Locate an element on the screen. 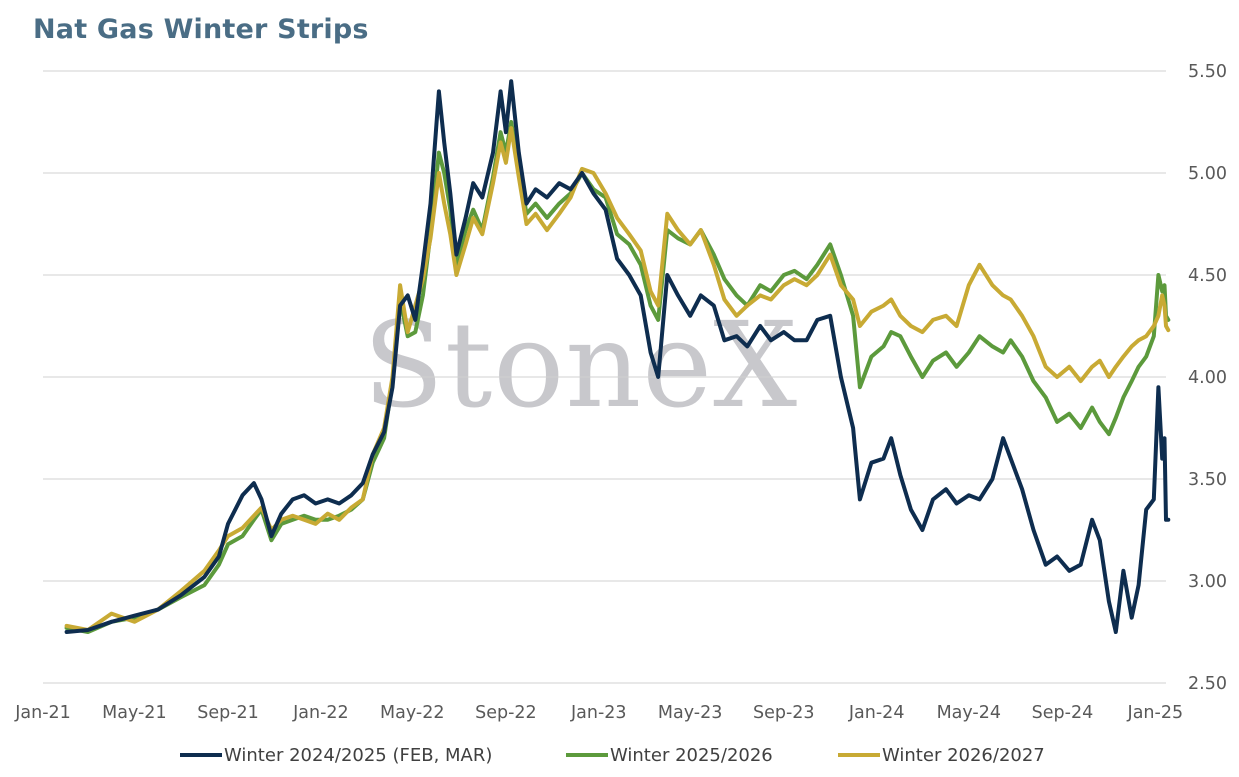 The height and width of the screenshot is (777, 1239). legend-label: Winter 2024/2025 (FEB, MAR) is located at coordinates (358, 755).